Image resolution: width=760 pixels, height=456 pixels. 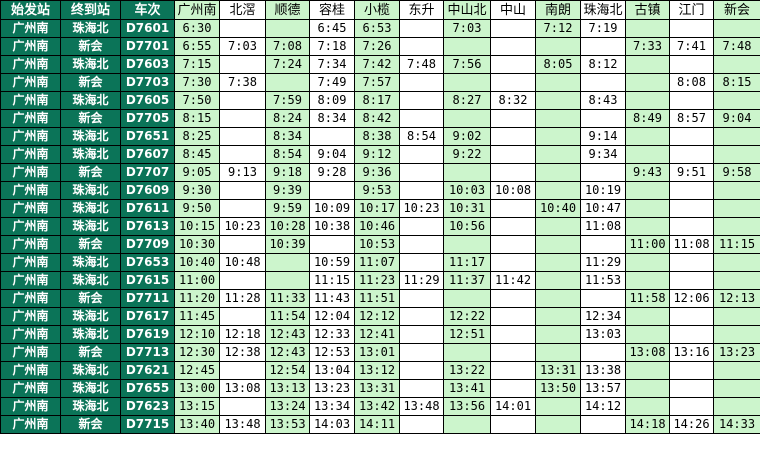 What do you see at coordinates (736, 244) in the screenshot?
I see `time-cell: 11:15` at bounding box center [736, 244].